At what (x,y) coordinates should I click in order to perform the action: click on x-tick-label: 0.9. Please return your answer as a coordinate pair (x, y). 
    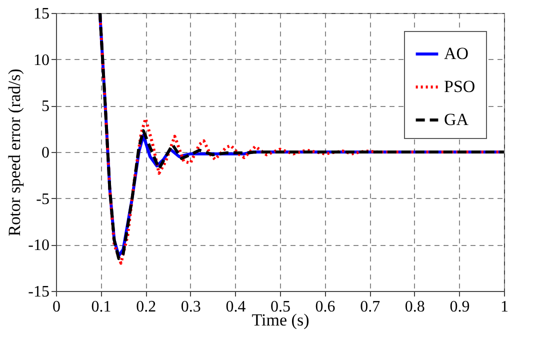
    Looking at the image, I should click on (460, 307).